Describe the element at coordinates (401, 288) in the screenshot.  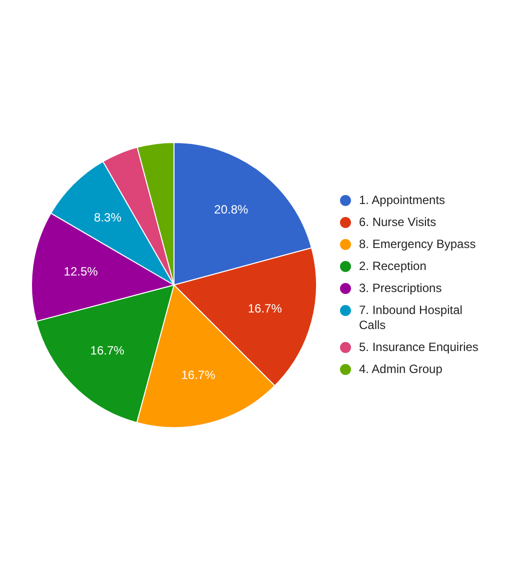
I see `legend-label: 3. Prescriptions` at that location.